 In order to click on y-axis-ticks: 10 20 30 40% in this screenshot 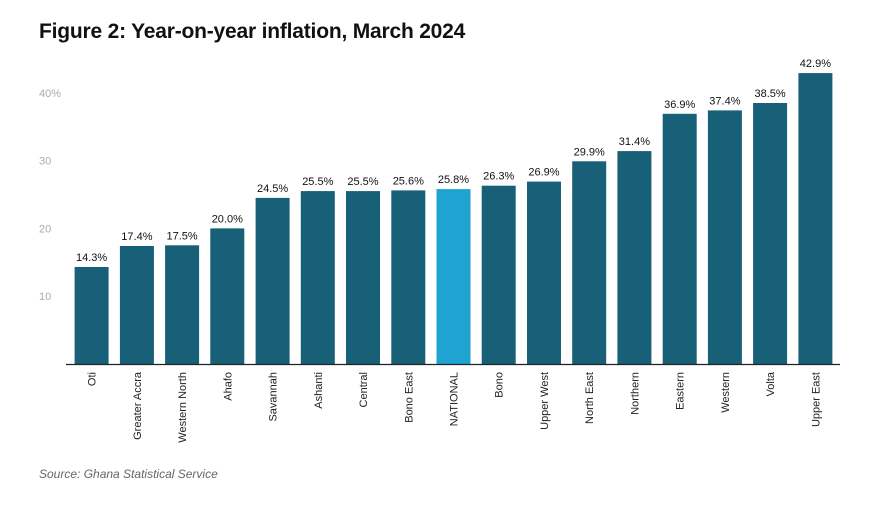, I will do `click(50, 195)`.